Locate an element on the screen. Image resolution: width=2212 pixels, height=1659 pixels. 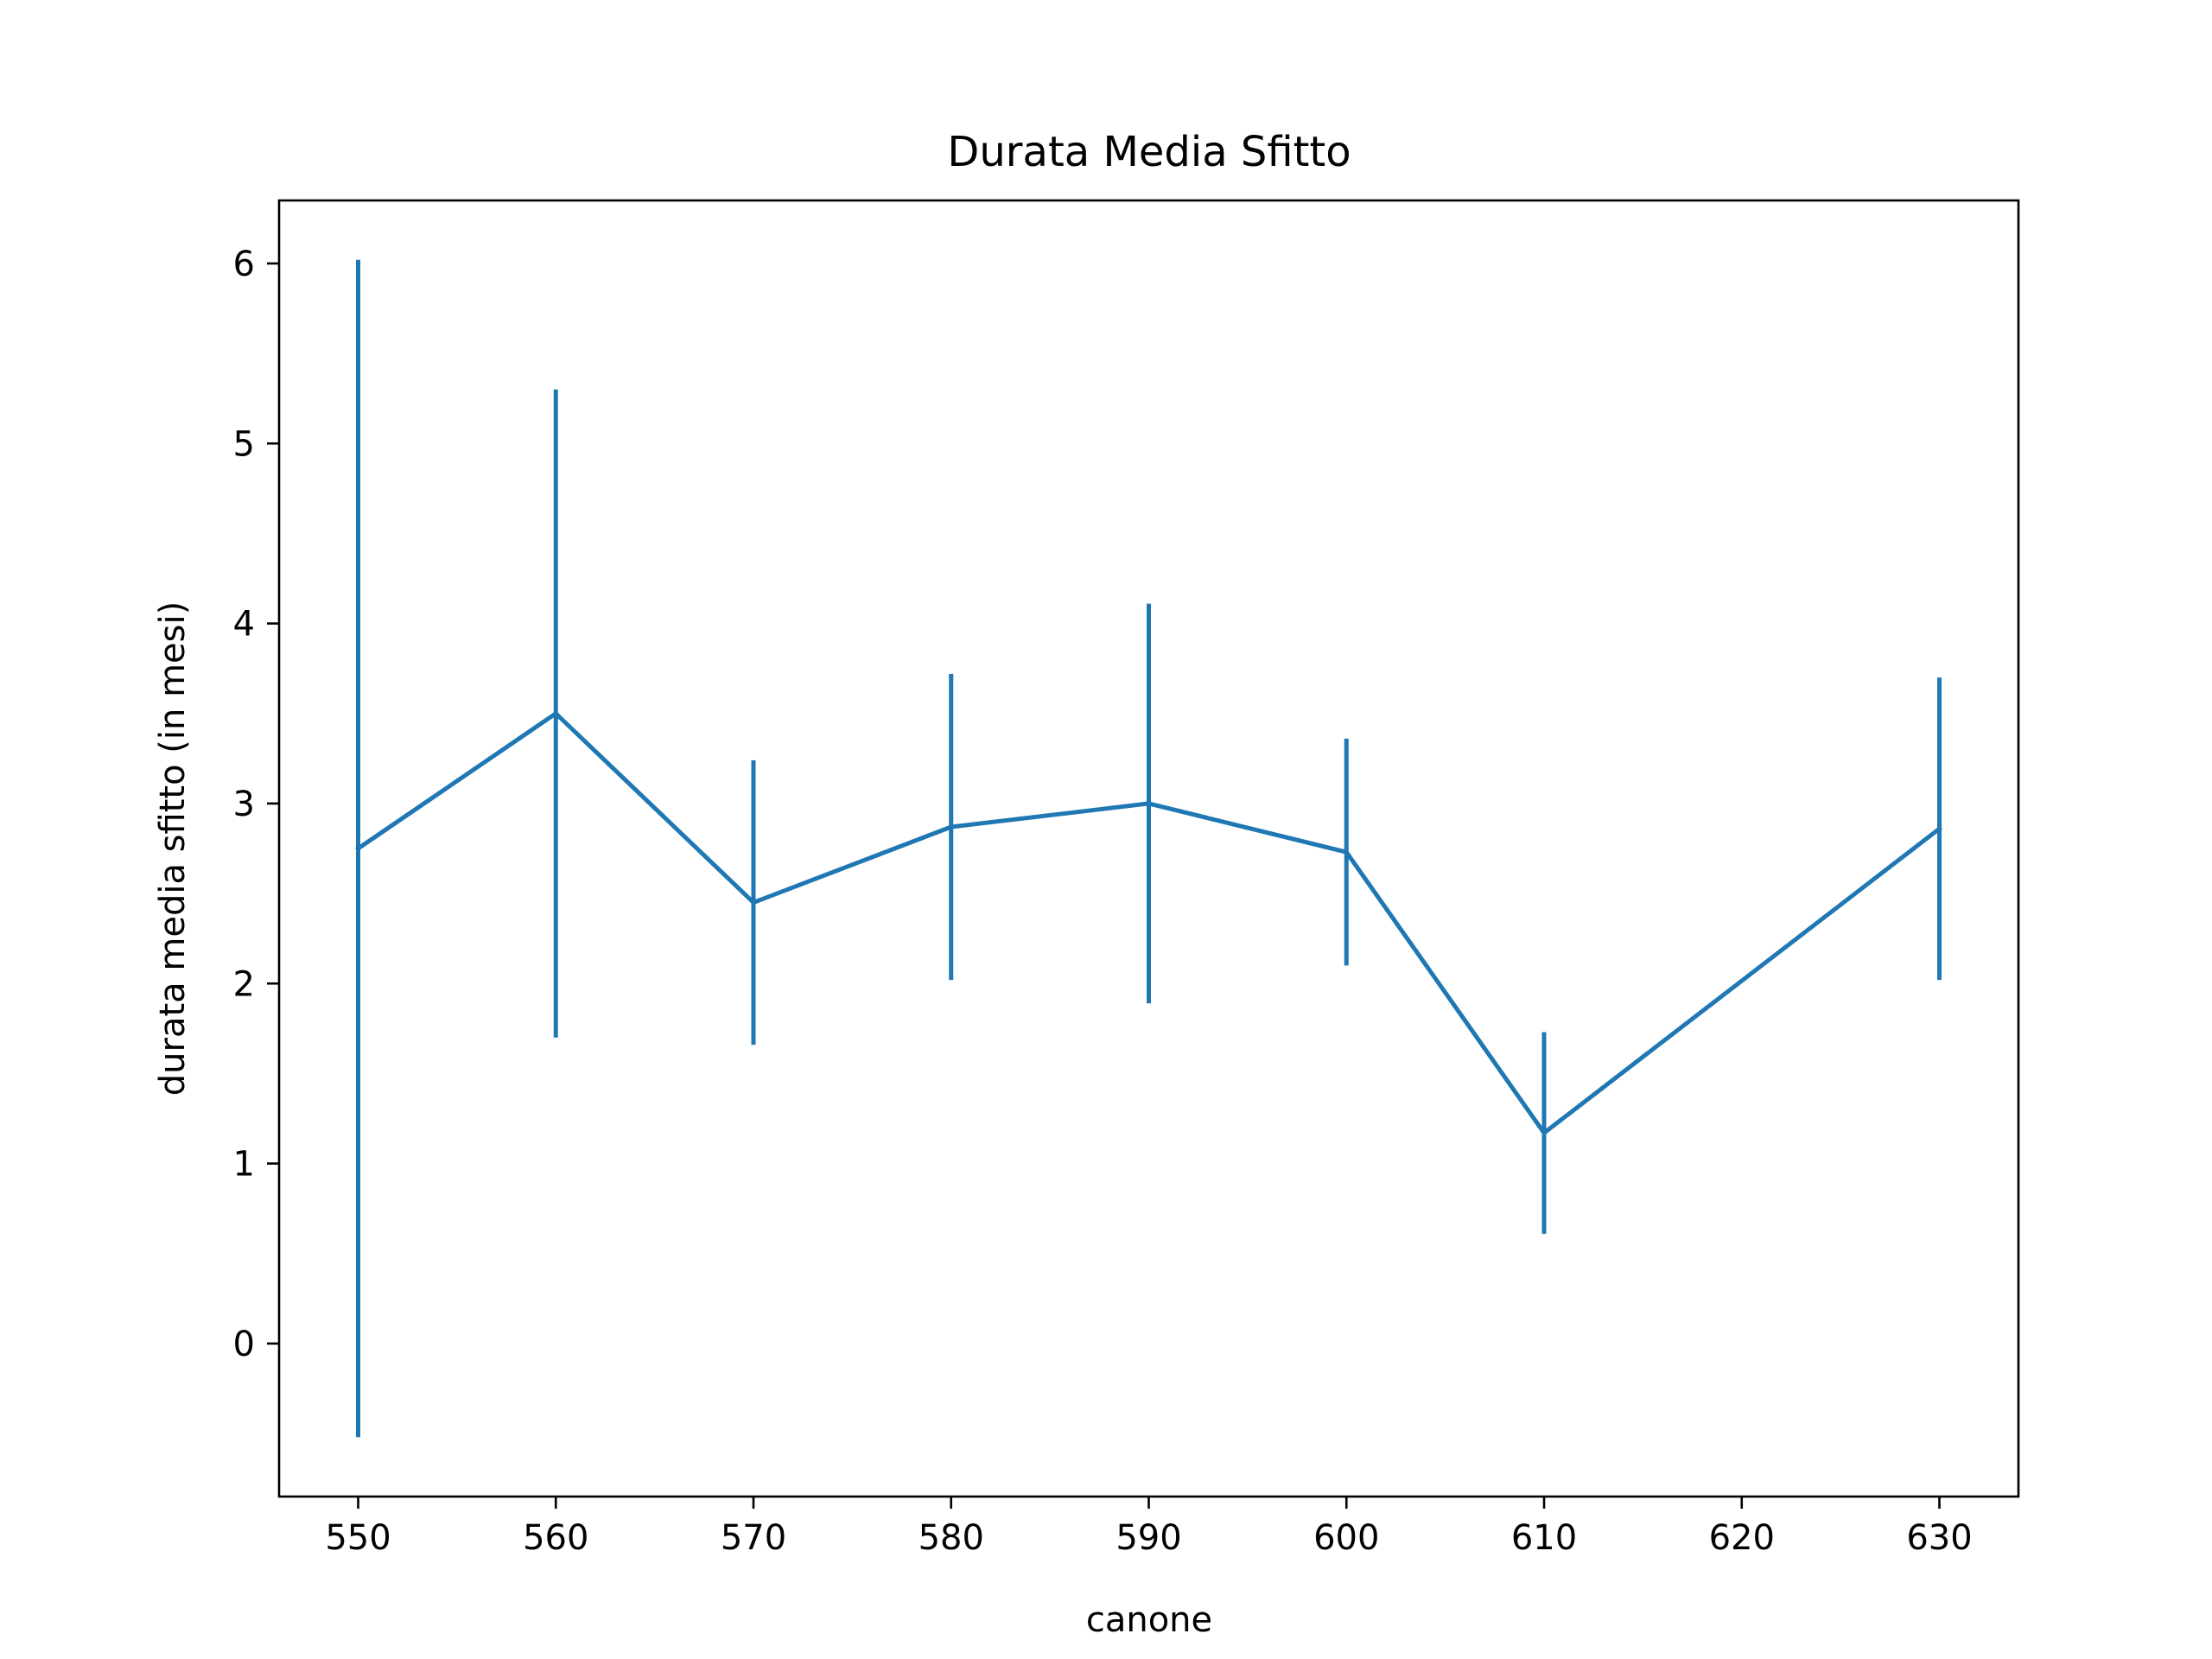
y-tick-label: 5 is located at coordinates (244, 444).